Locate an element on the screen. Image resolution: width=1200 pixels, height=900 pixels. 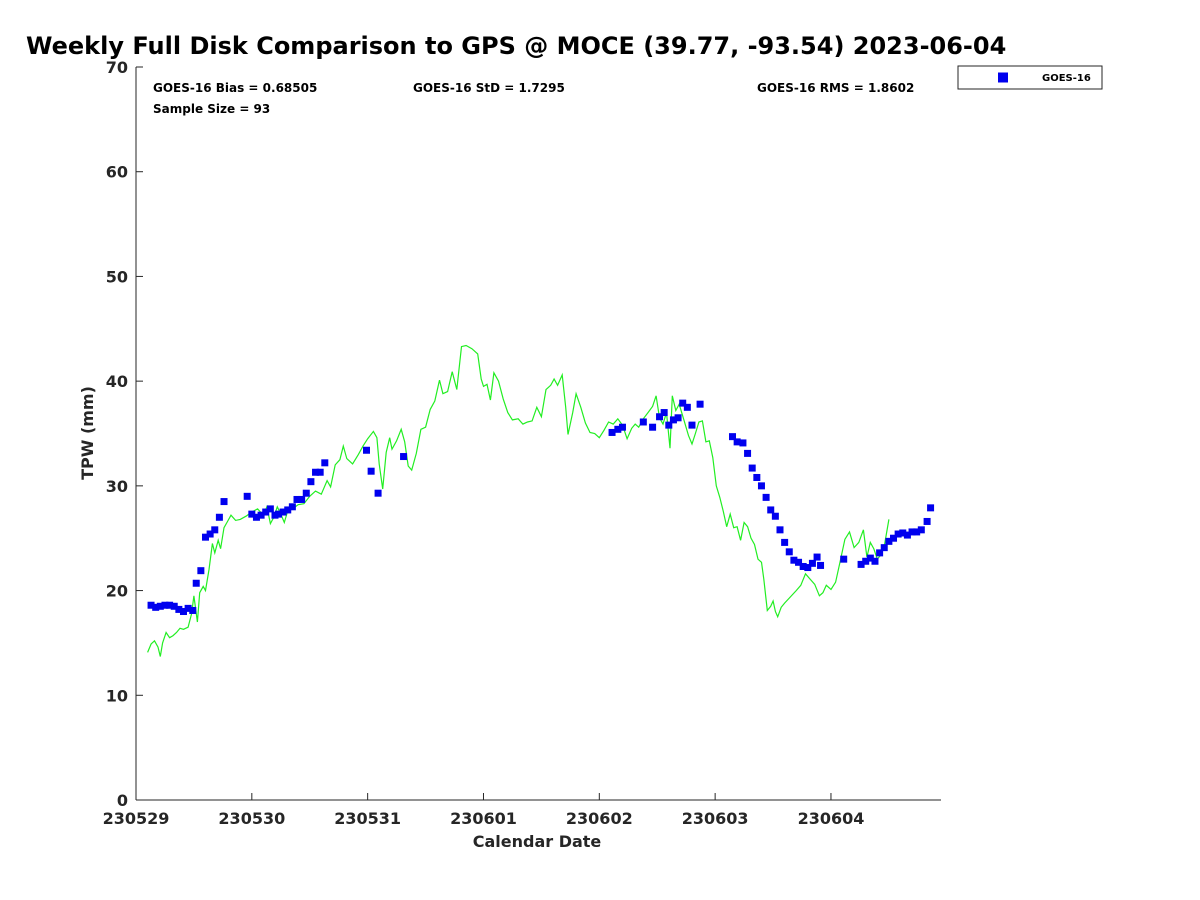
legend: GOES-16 is located at coordinates (1030, 77).